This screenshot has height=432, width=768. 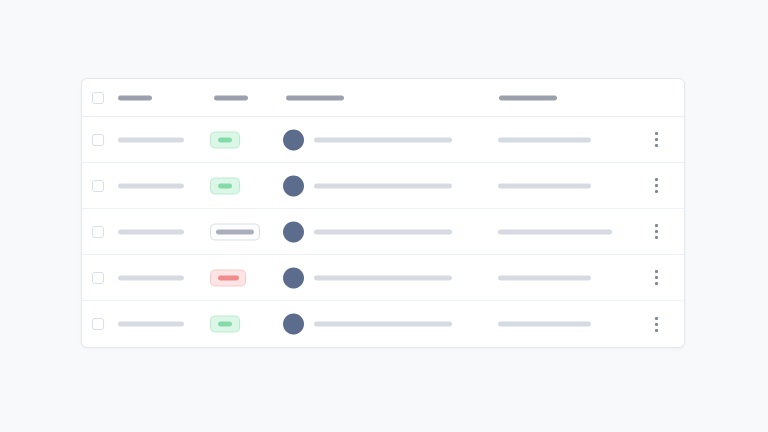 What do you see at coordinates (98, 97) in the screenshot?
I see `select-all-checkbox` at bounding box center [98, 97].